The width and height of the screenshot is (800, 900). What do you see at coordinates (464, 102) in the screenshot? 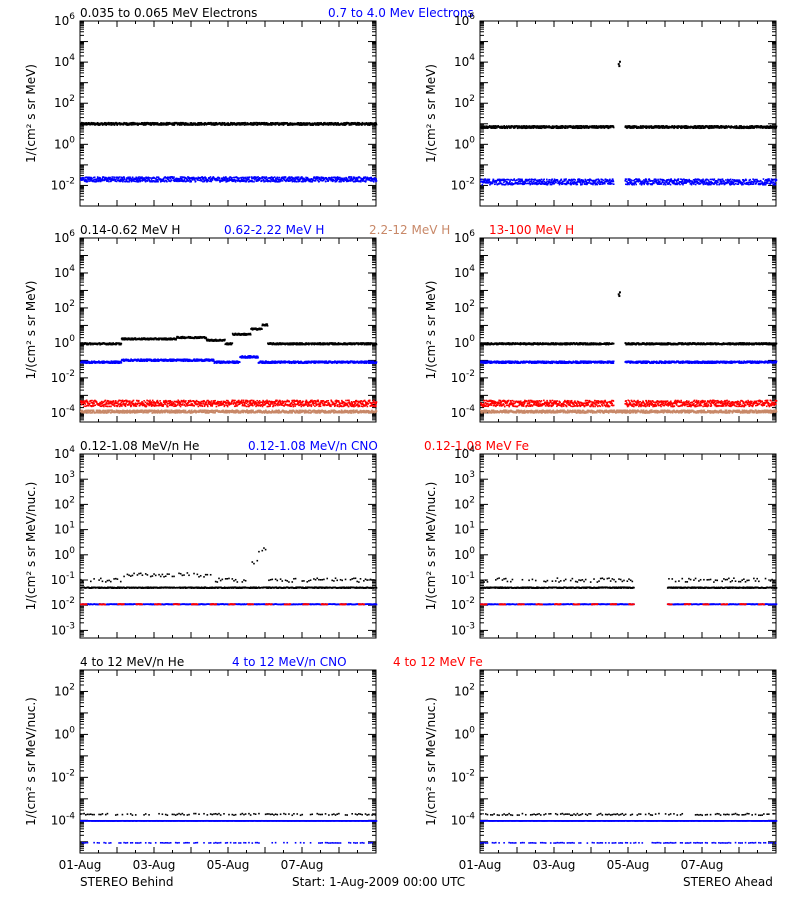
I see `y-tick-label: 10²` at bounding box center [464, 102].